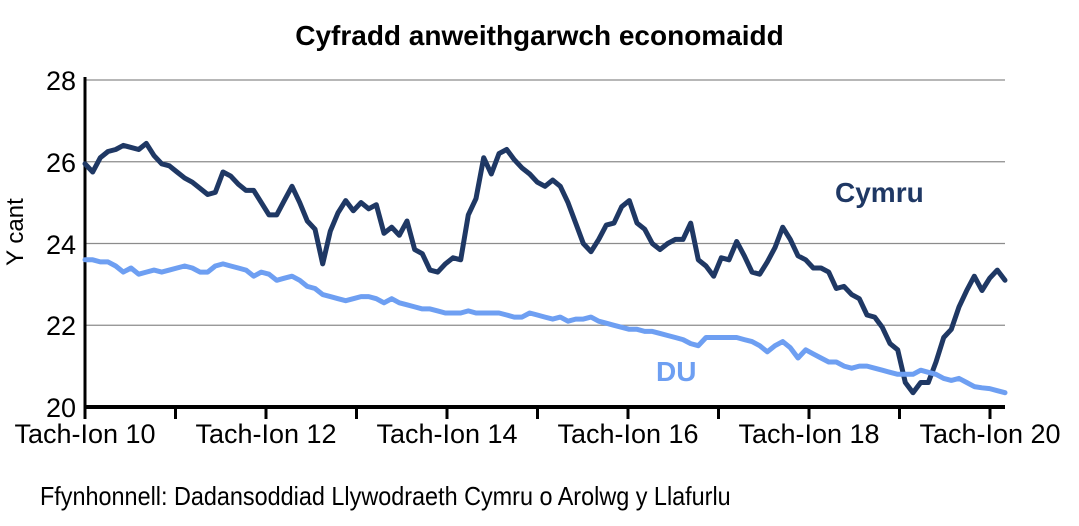  Describe the element at coordinates (539, 35) in the screenshot. I see `chart-title: Cyfradd anweithgarwch economaidd` at that location.